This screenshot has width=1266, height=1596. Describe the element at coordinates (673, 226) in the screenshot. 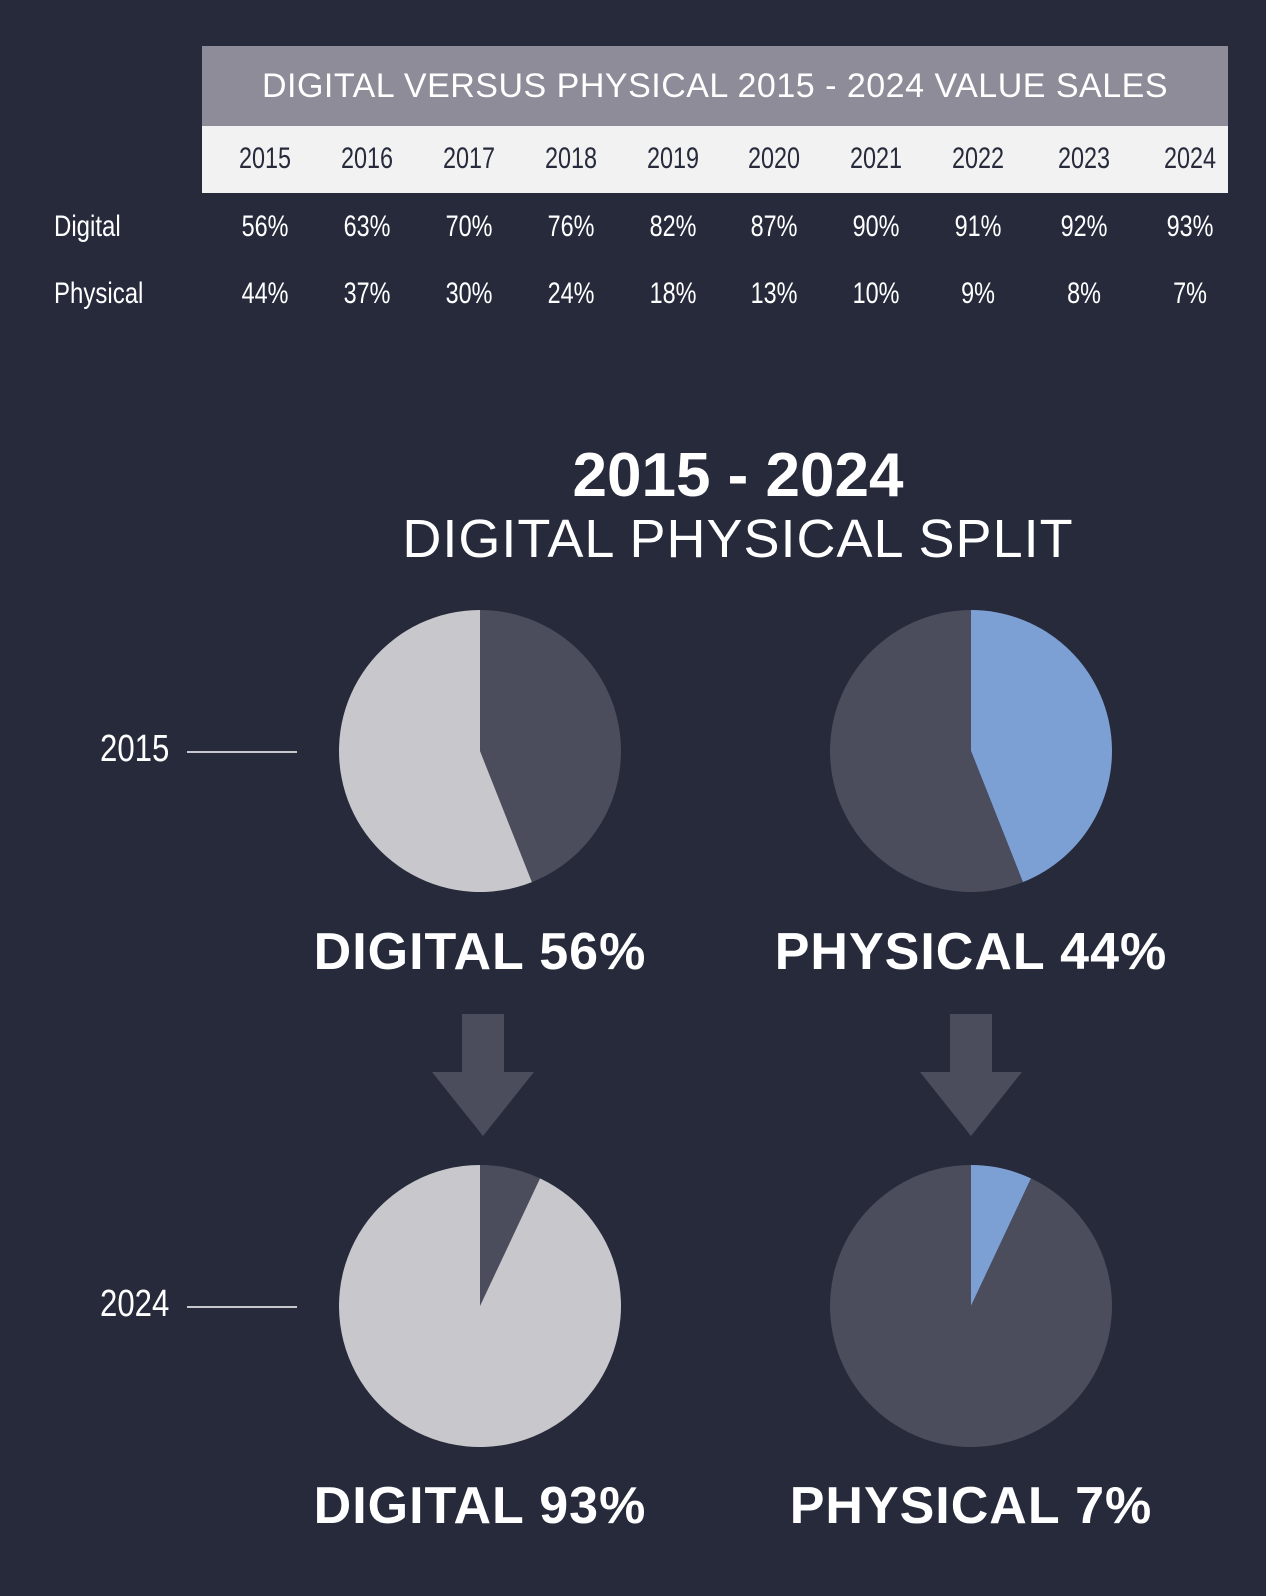

I see `table-cell-digital: 82%` at that location.